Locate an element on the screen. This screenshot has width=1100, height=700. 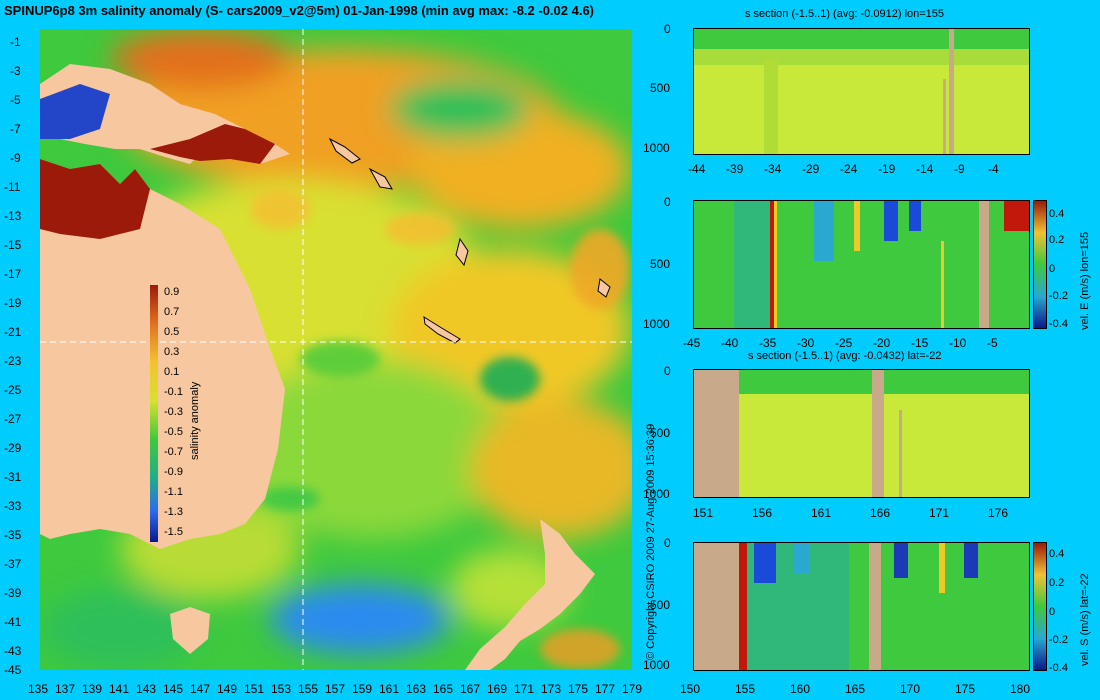
p2-cb-tick: 0.4 is located at coordinates (1057, 214).